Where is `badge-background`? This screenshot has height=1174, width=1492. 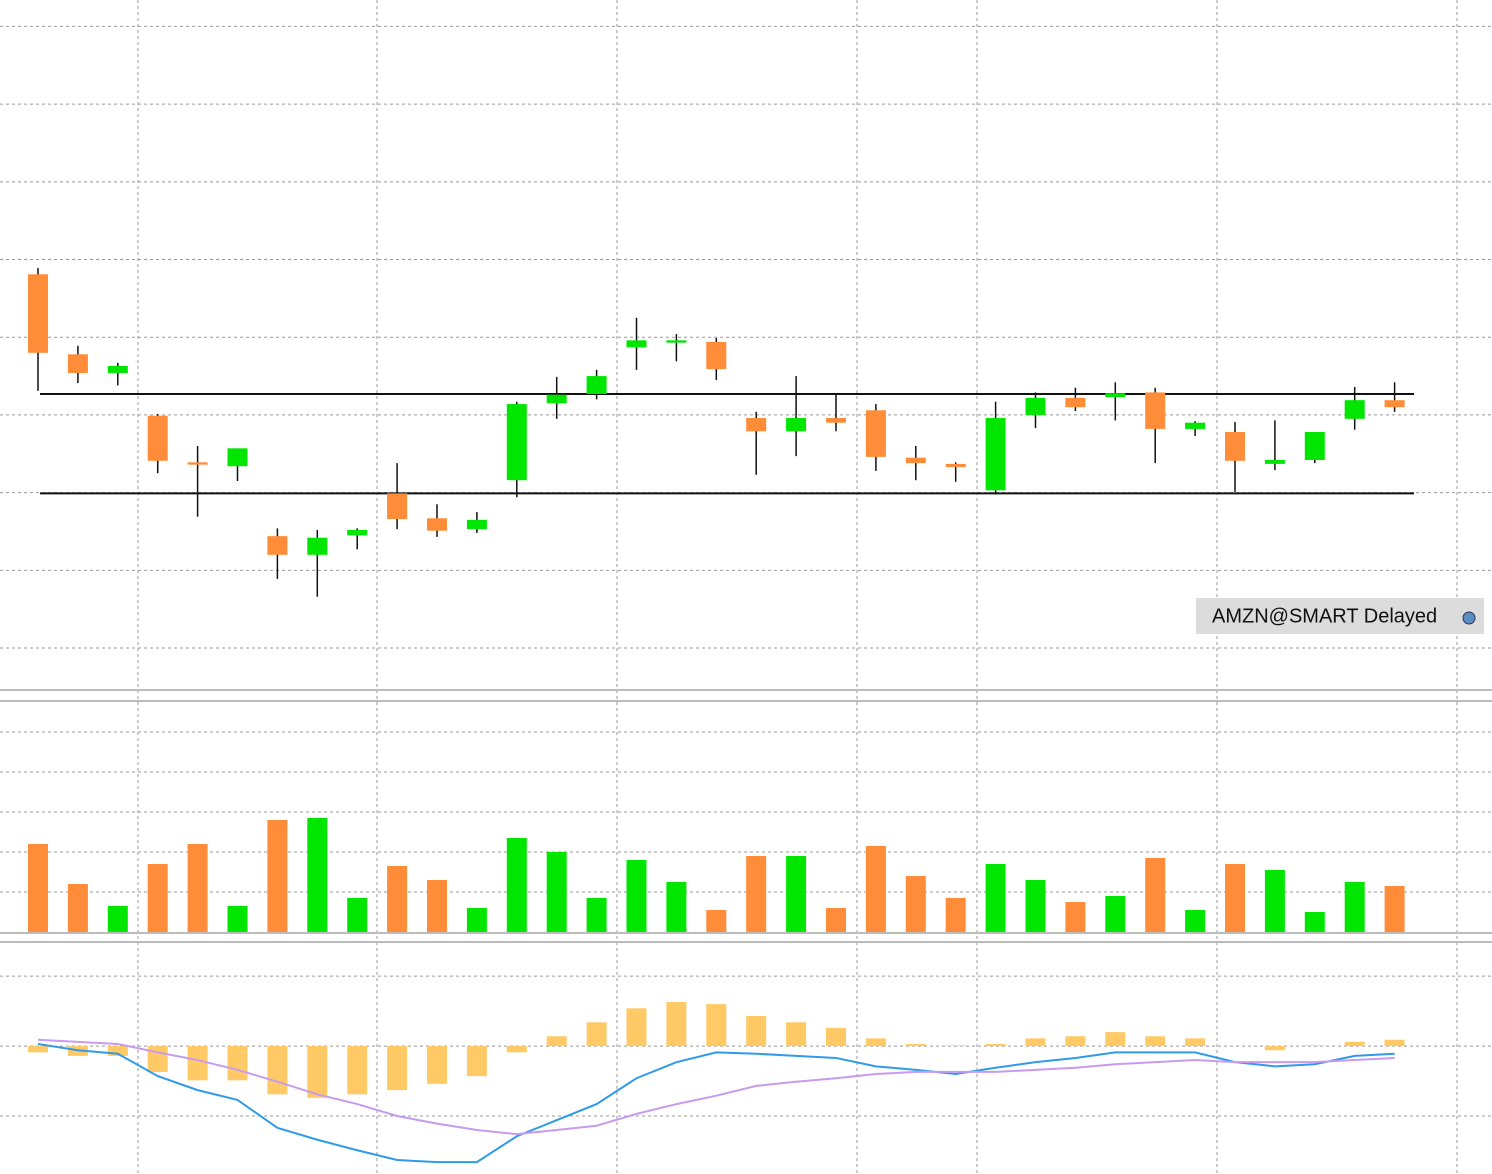 badge-background is located at coordinates (1340, 616).